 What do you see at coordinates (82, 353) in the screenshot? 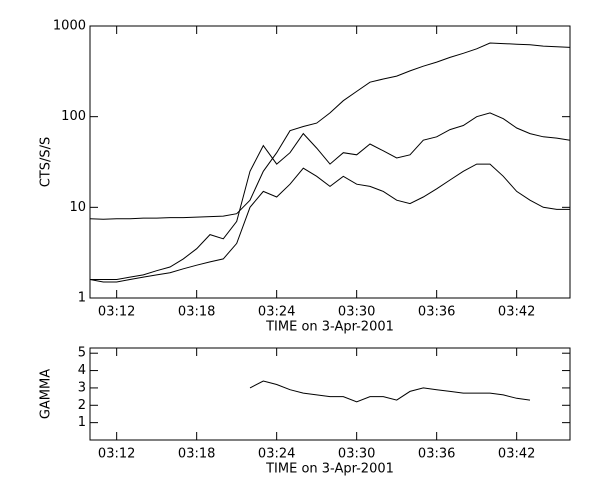
I see `y-tick-label: 5` at bounding box center [82, 353].